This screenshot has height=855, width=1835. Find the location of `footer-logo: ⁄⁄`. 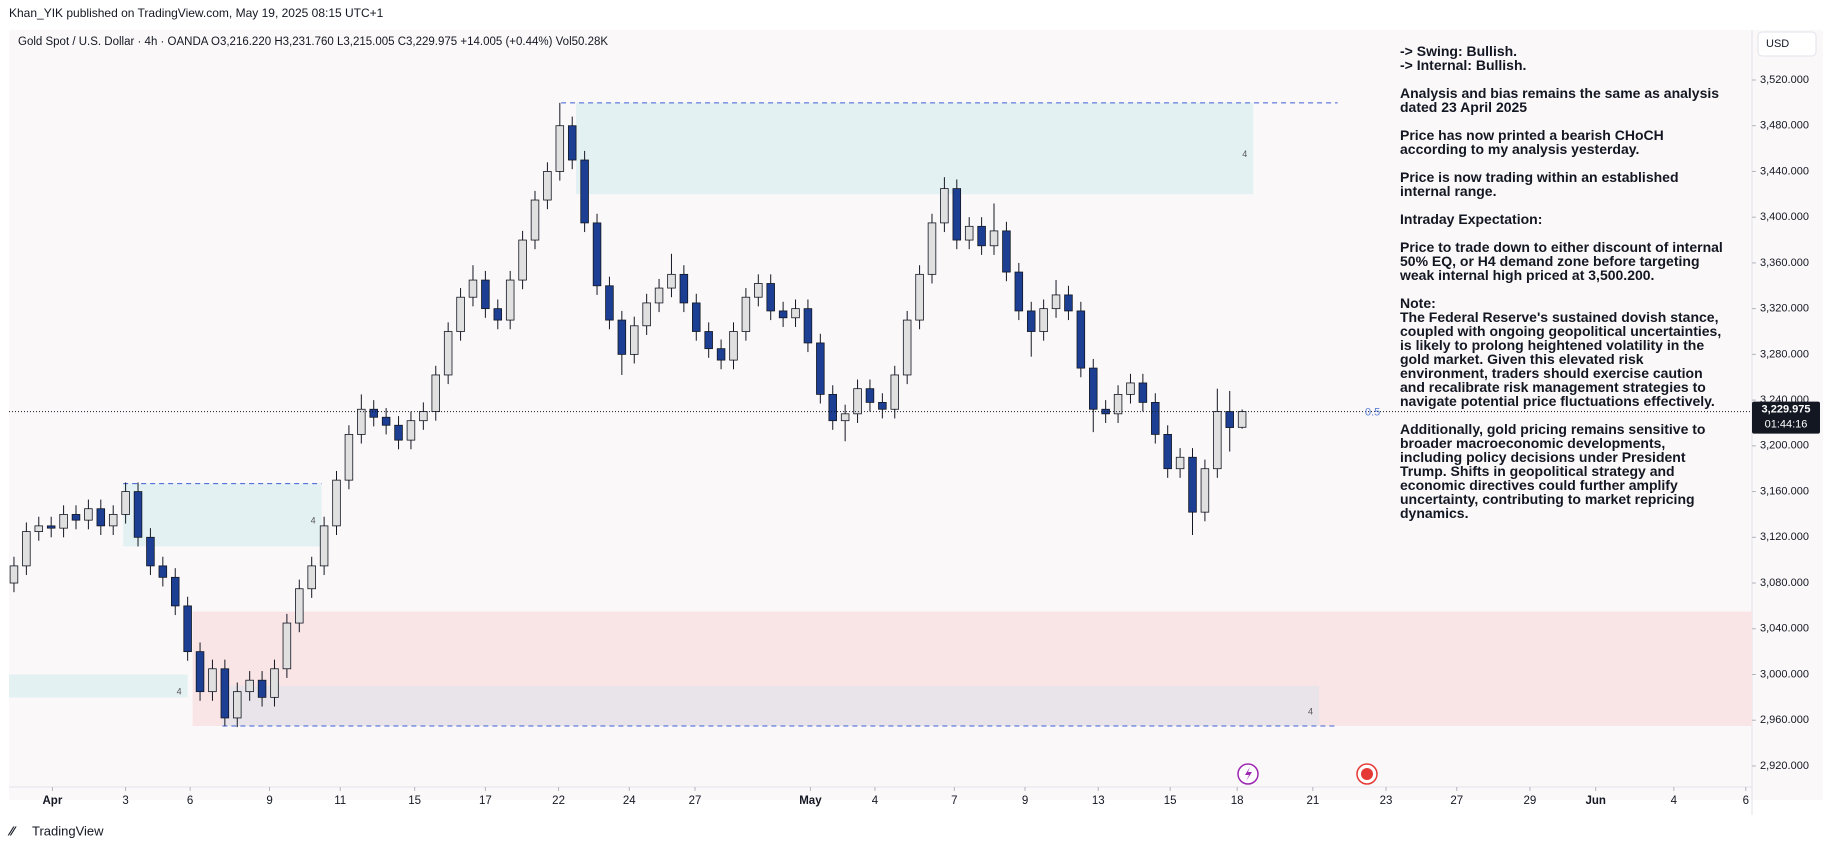

footer-logo: ⁄⁄ is located at coordinates (12, 830).